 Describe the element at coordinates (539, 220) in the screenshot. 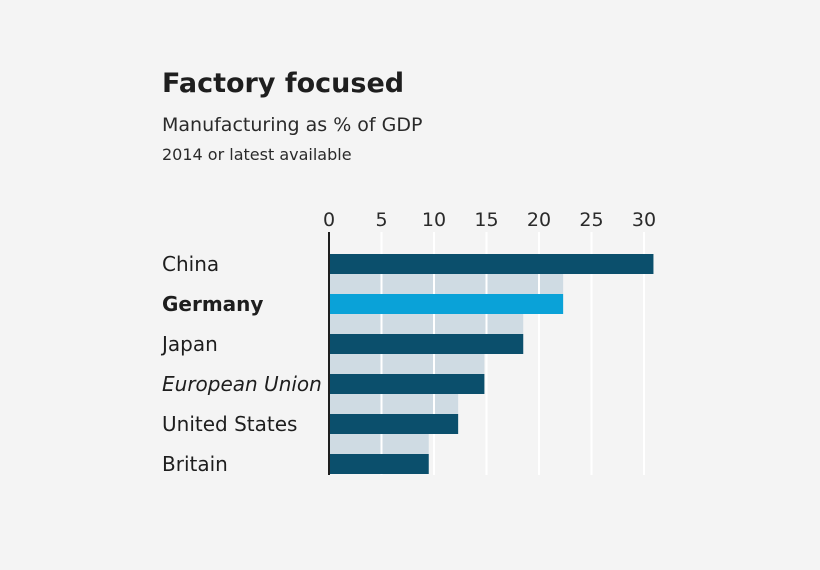

I see `x-tick-label: 20` at that location.